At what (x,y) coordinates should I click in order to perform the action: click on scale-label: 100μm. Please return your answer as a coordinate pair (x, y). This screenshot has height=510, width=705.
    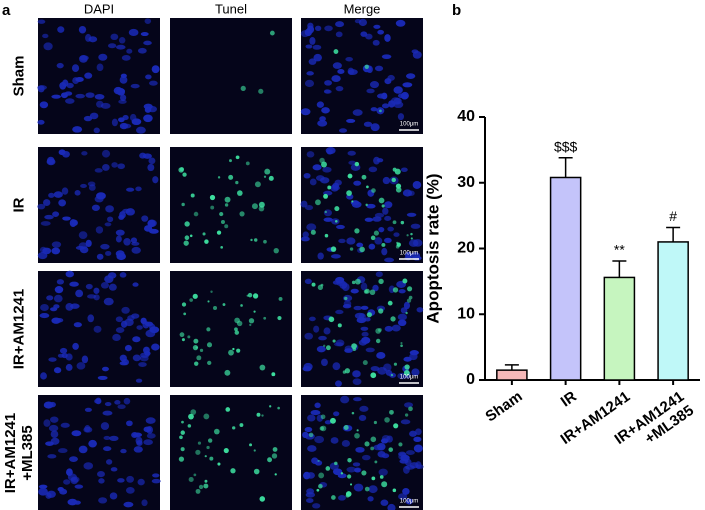
    Looking at the image, I should click on (409, 125).